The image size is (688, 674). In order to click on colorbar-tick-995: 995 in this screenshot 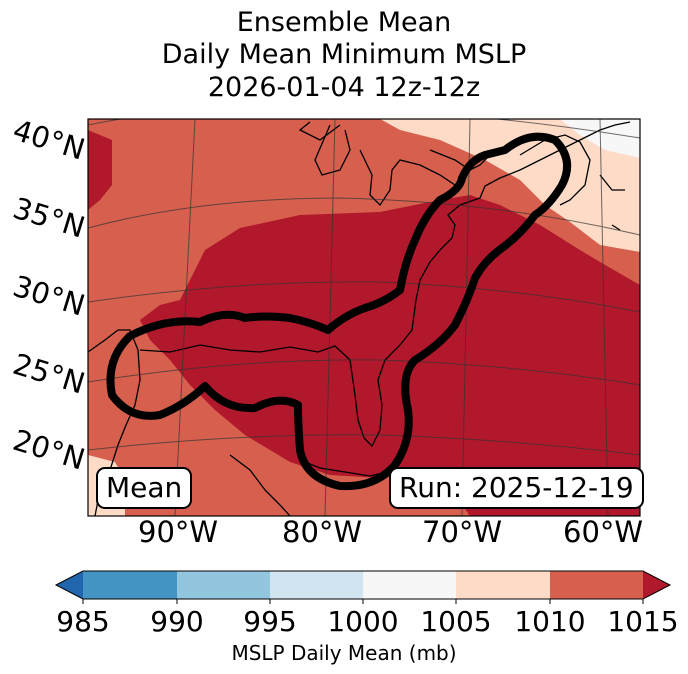, I will do `click(270, 621)`.